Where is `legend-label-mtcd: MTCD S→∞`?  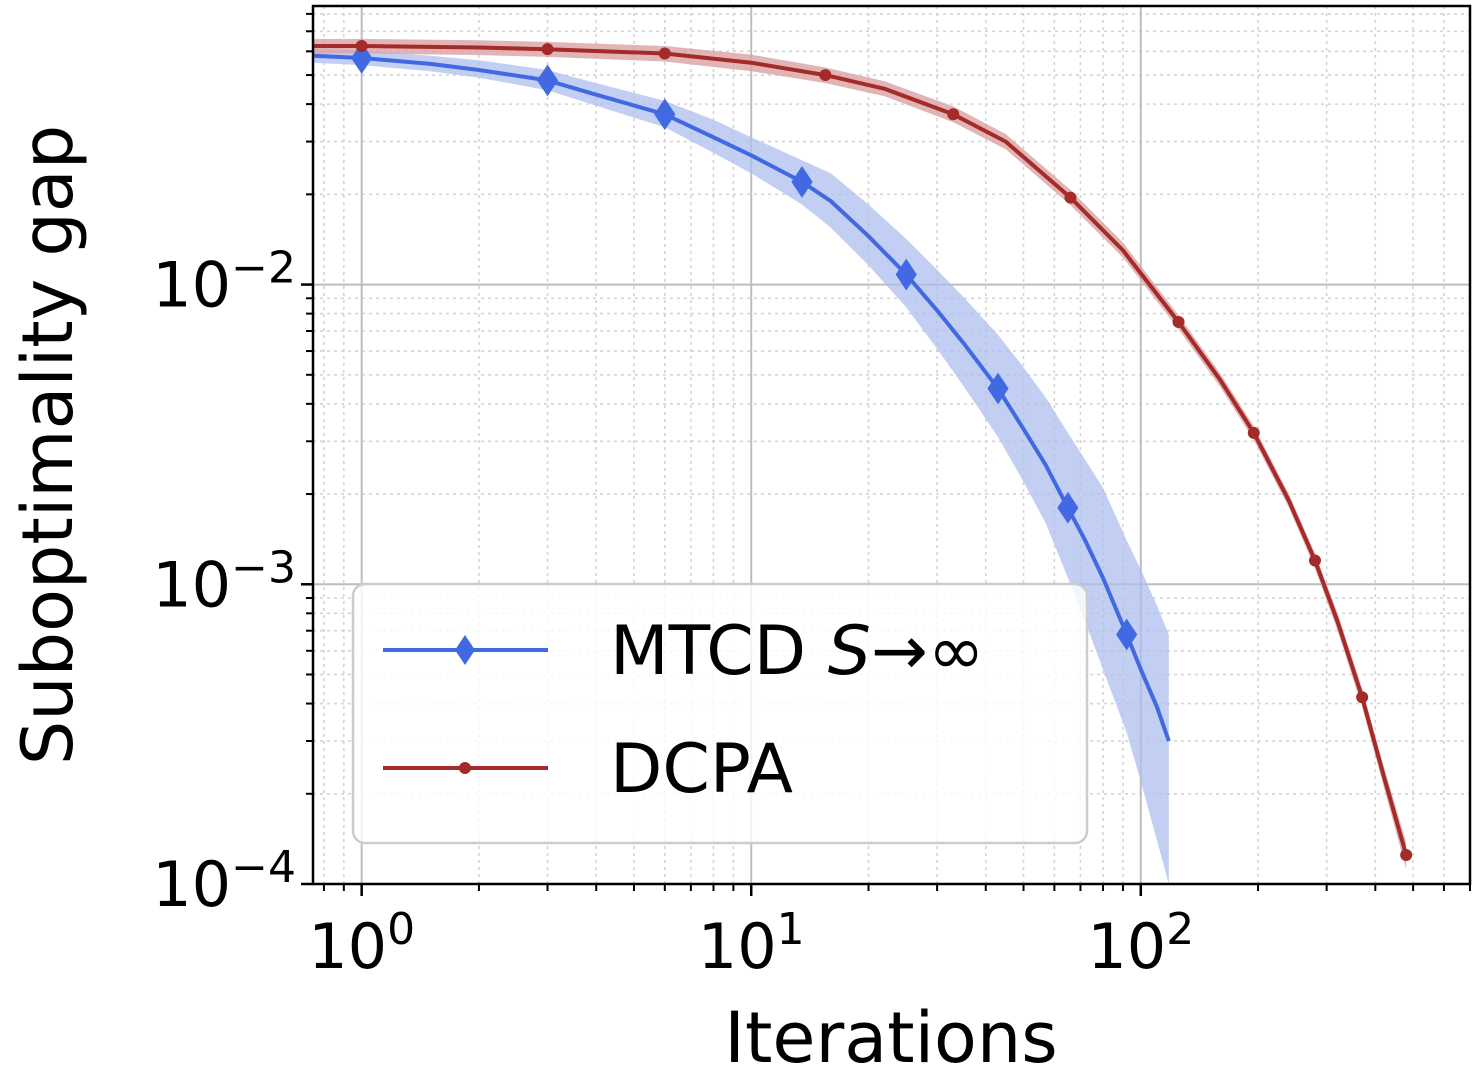 legend-label-mtcd: MTCD S→∞ is located at coordinates (797, 651).